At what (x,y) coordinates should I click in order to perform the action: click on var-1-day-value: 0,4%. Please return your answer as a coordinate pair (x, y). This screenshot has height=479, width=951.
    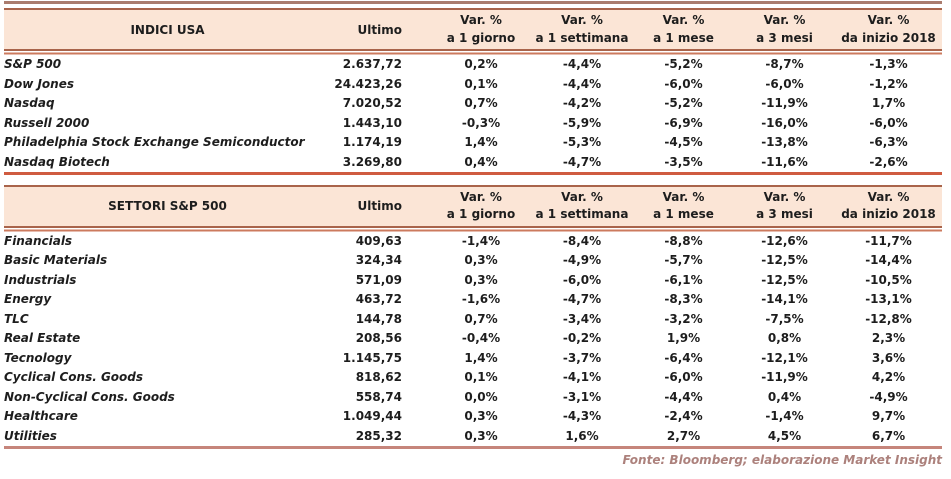
    Looking at the image, I should click on (481, 161).